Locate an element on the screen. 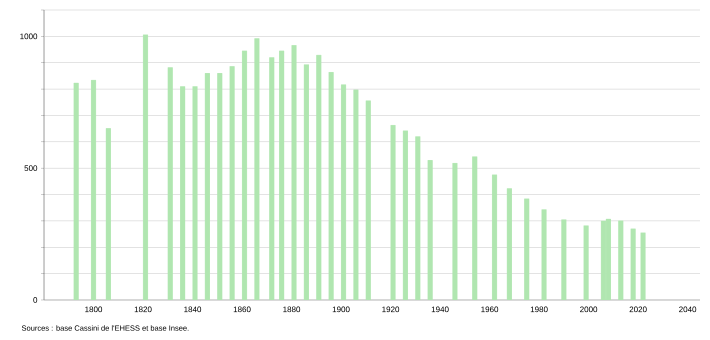 The height and width of the screenshot is (340, 710). x-tick-label: 1980 is located at coordinates (539, 309).